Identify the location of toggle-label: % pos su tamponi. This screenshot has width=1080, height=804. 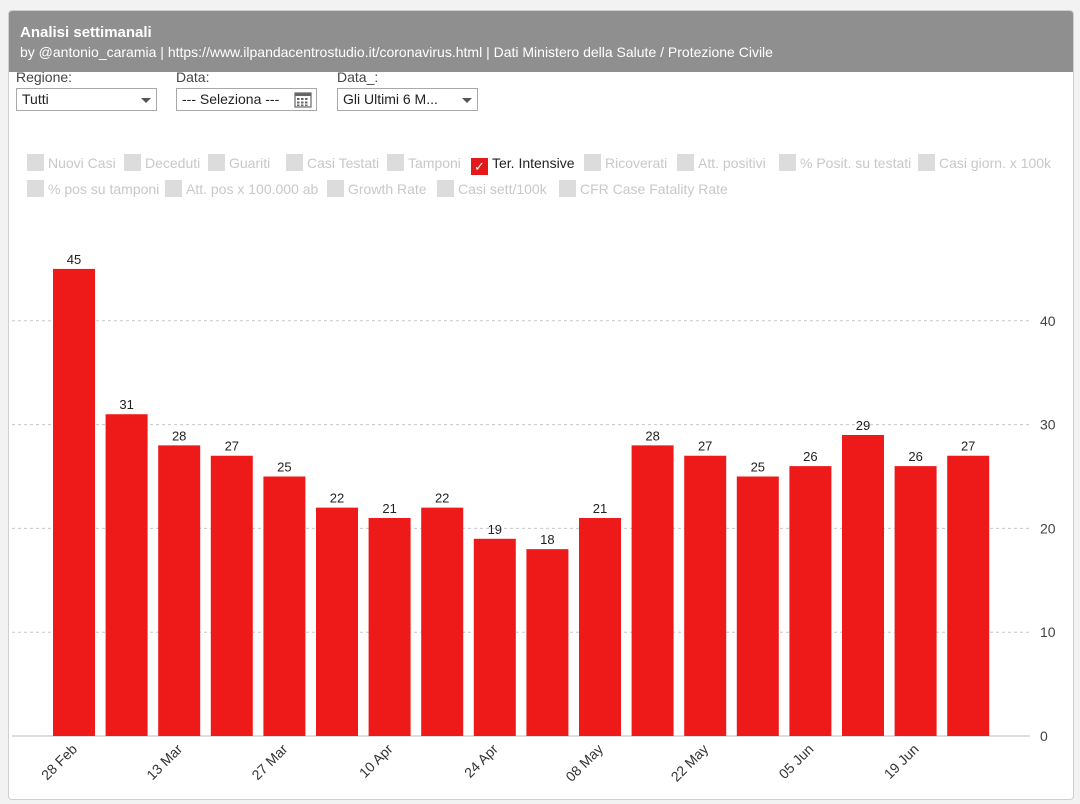
(104, 189).